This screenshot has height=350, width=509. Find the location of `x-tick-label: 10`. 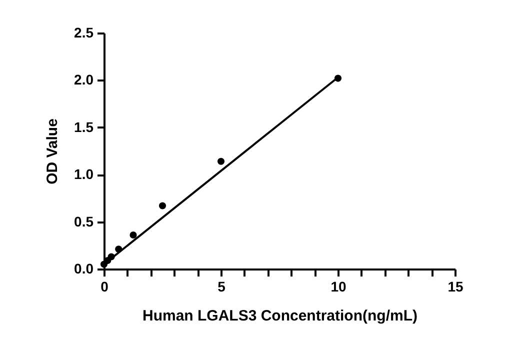

x-tick-label: 10 is located at coordinates (338, 286).